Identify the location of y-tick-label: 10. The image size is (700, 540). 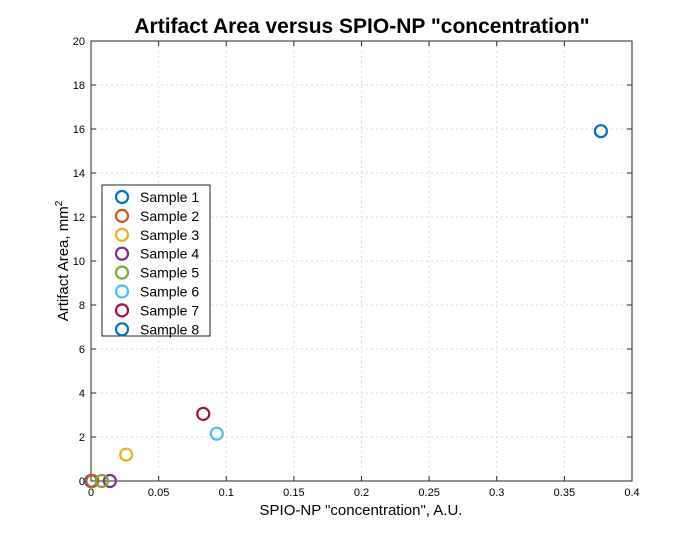
(79, 262).